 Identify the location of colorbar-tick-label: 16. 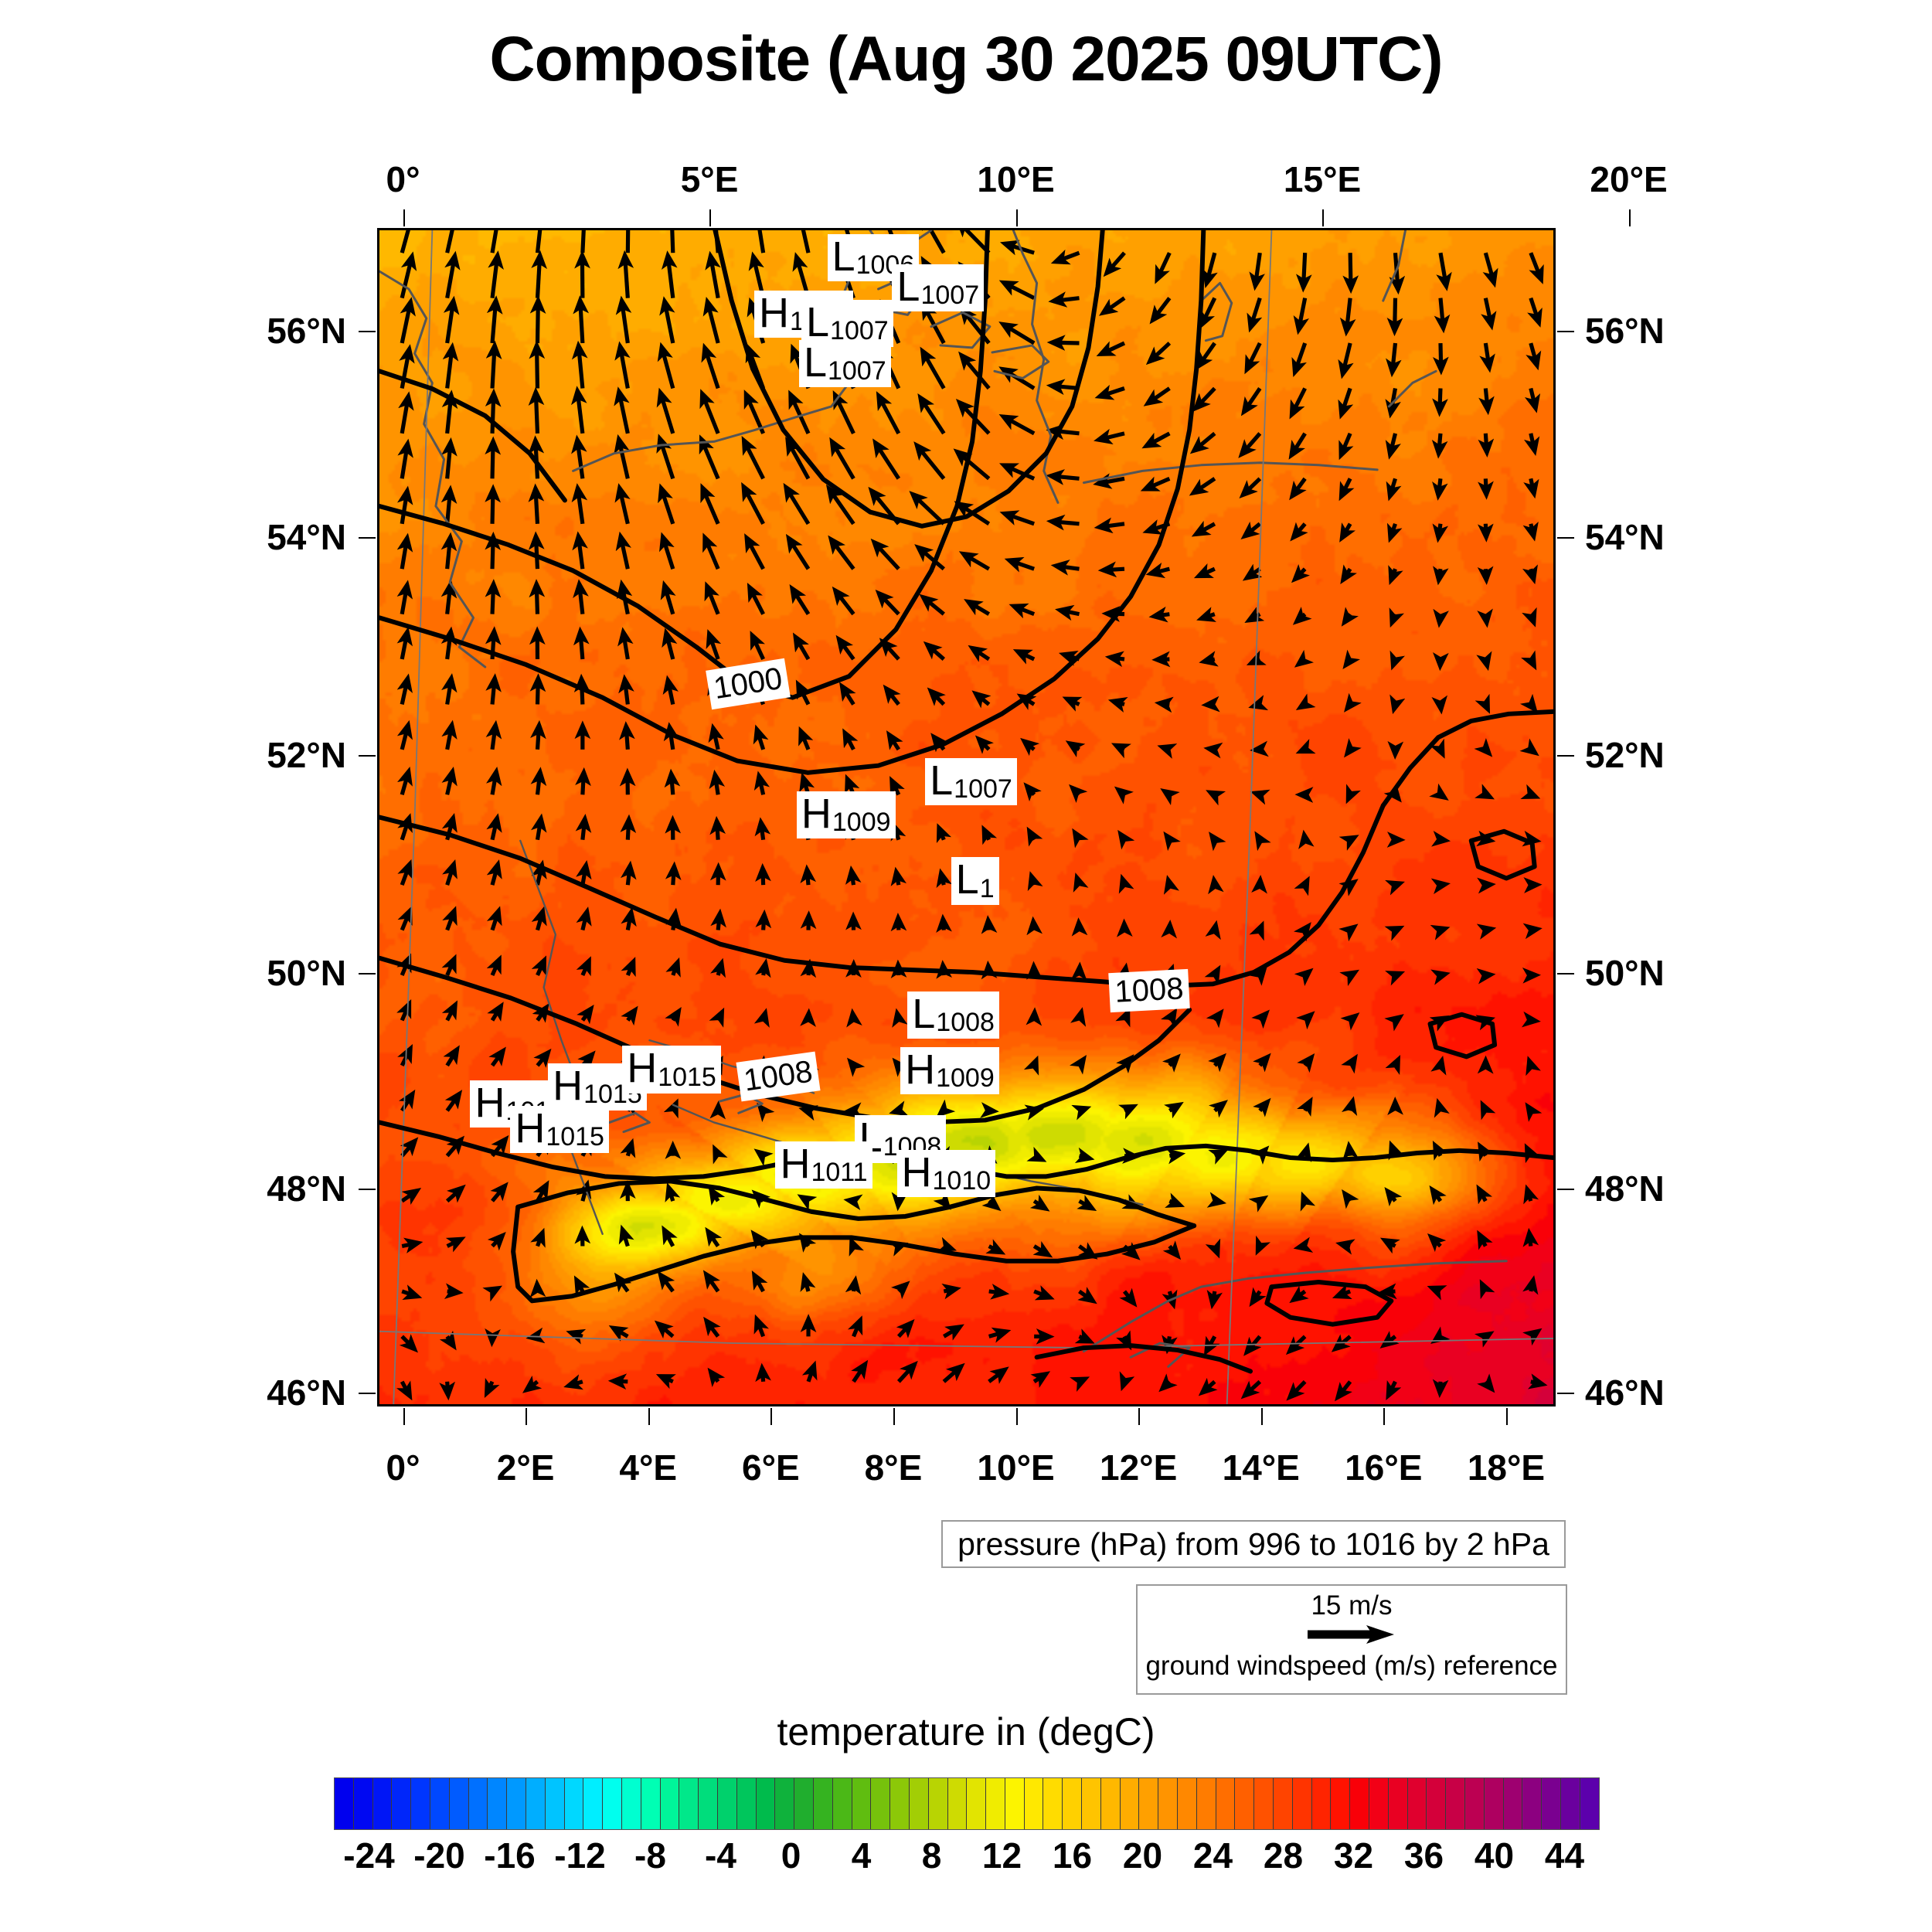
(1072, 1856).